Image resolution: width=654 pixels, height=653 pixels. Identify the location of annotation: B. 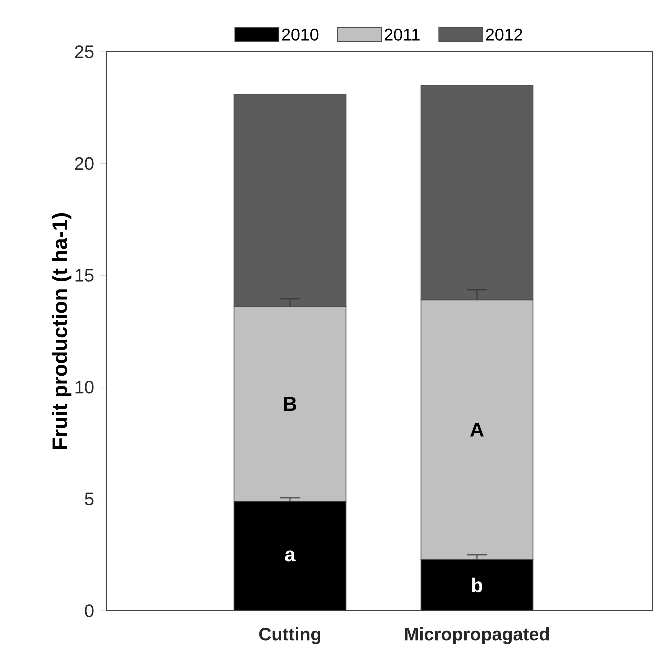
(290, 404).